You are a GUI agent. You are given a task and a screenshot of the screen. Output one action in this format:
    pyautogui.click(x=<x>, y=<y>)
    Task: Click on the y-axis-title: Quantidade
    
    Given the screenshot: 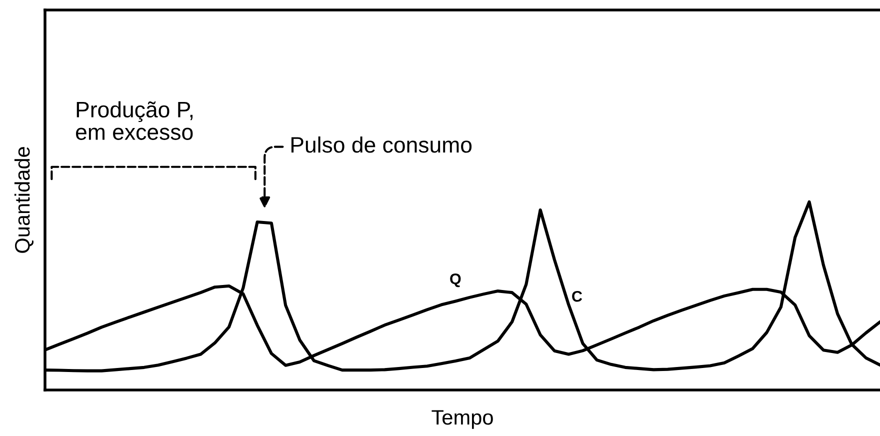 What is the action you would take?
    pyautogui.click(x=24, y=200)
    